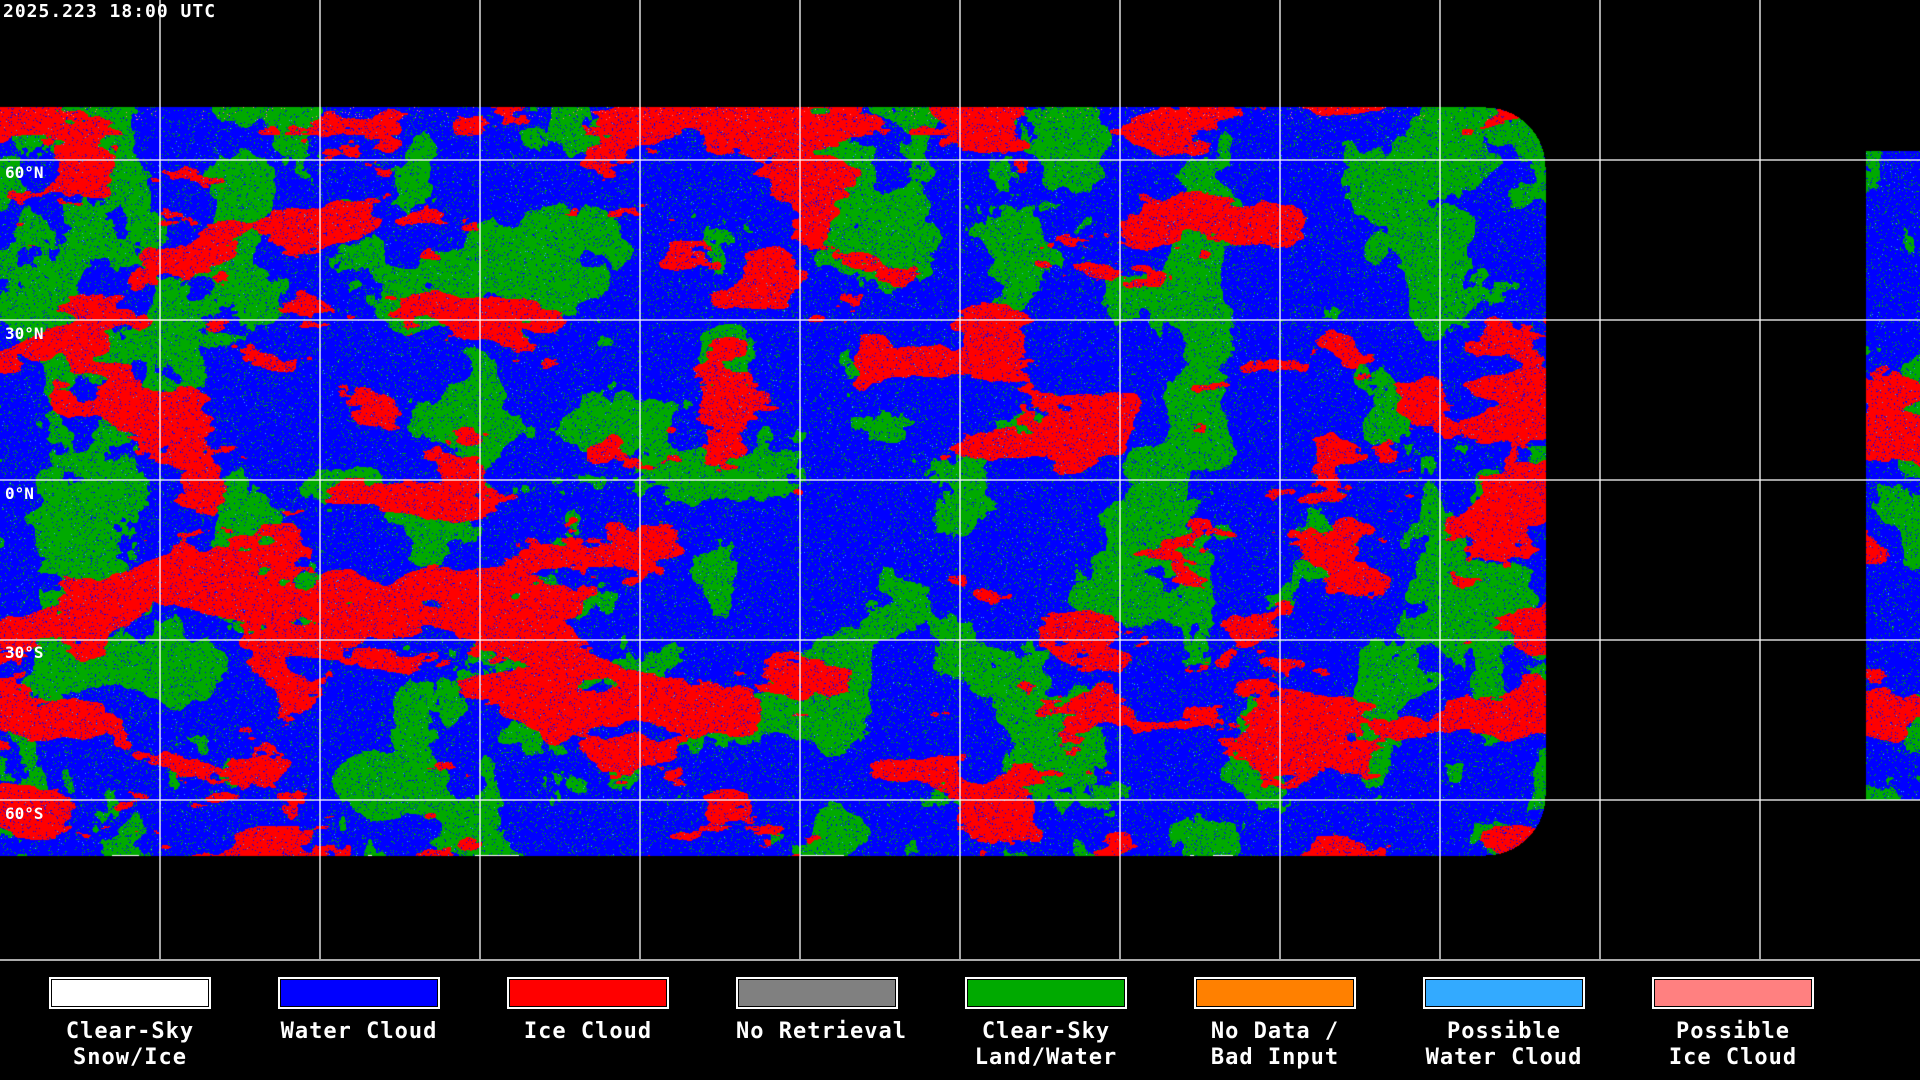 The height and width of the screenshot is (1080, 1920). Describe the element at coordinates (1504, 1057) in the screenshot. I see `legend-label-line2: Water Cloud` at that location.